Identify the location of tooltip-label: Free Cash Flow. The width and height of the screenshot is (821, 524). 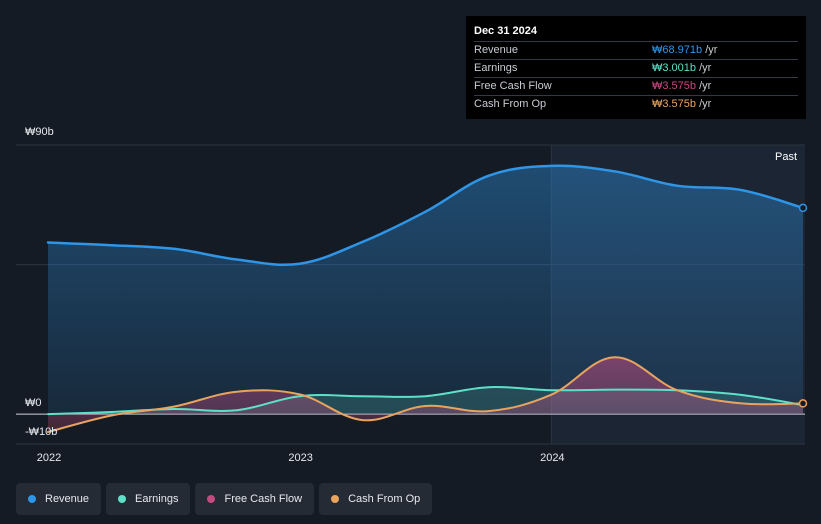
(513, 86).